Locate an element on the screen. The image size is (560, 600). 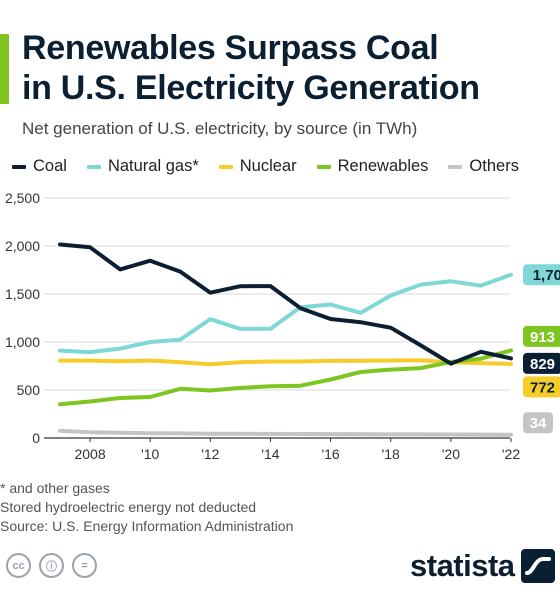
series-line-nuclear is located at coordinates (285, 362).